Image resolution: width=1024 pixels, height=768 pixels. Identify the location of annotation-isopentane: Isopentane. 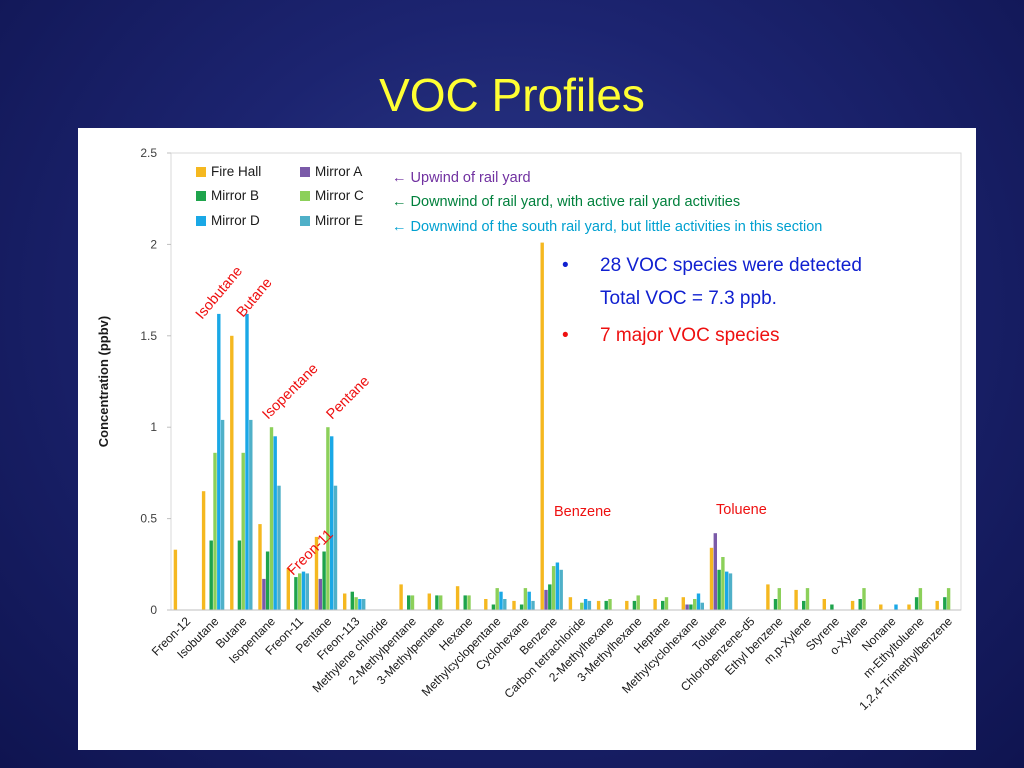
(291, 392).